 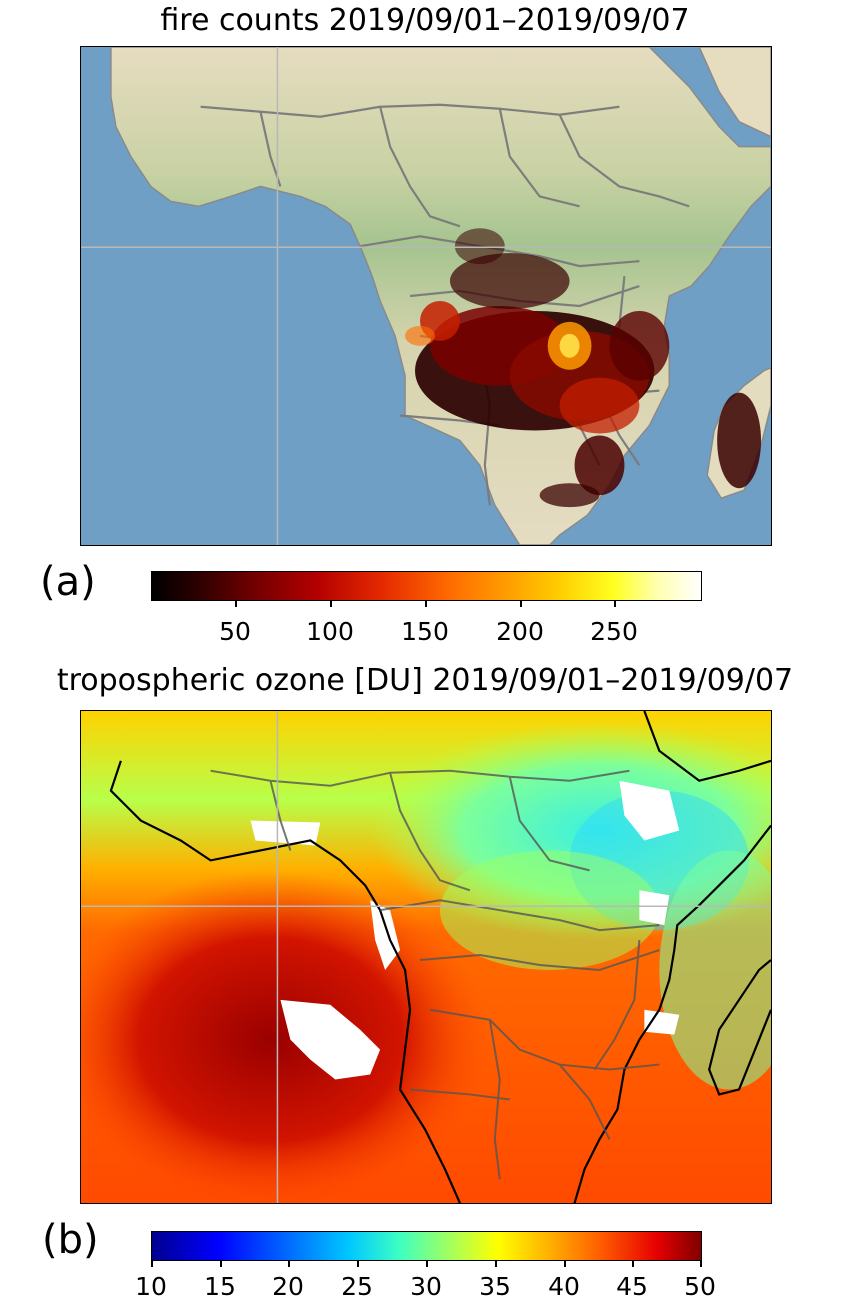 I want to click on fire-hotspots, so click(x=583, y=368).